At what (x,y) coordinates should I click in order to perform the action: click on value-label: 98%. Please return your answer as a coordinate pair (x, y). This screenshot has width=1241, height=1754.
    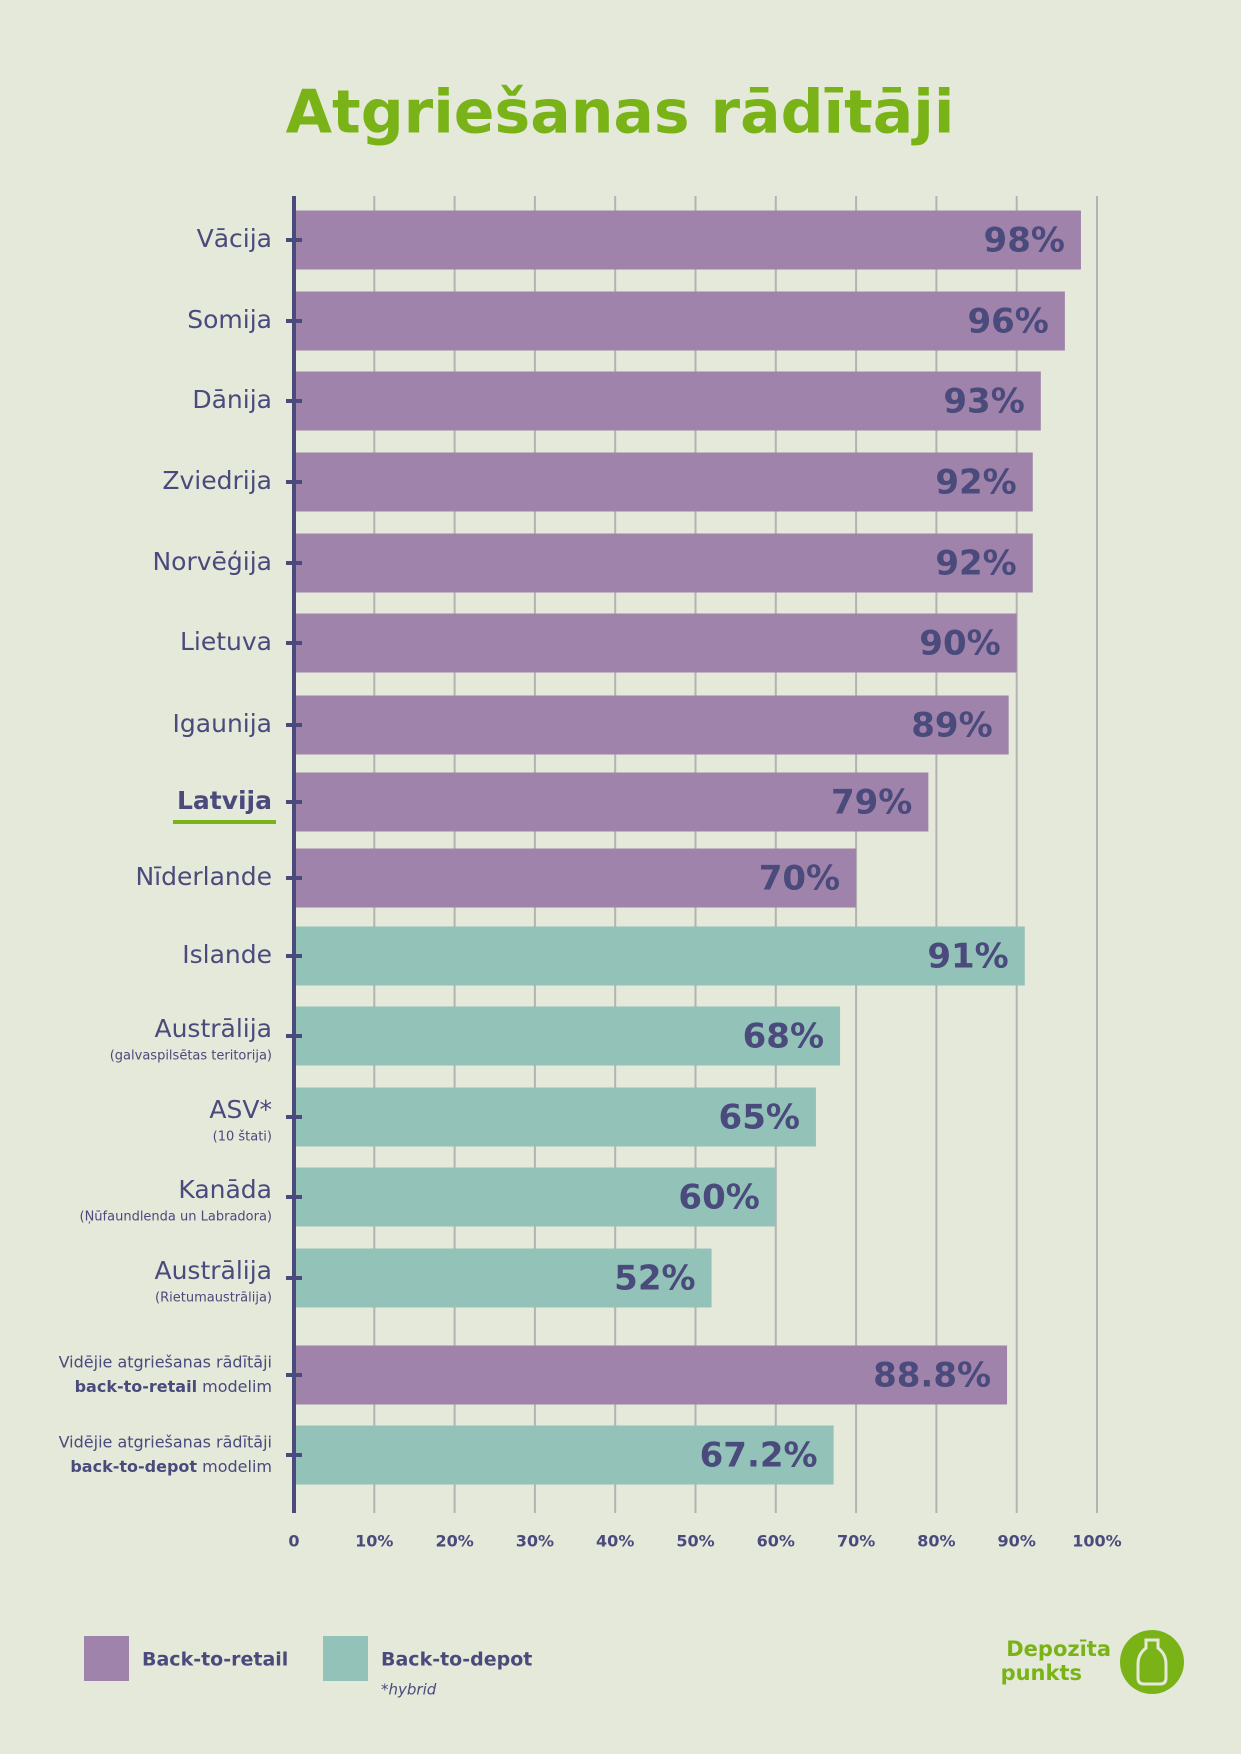
    Looking at the image, I should click on (1024, 241).